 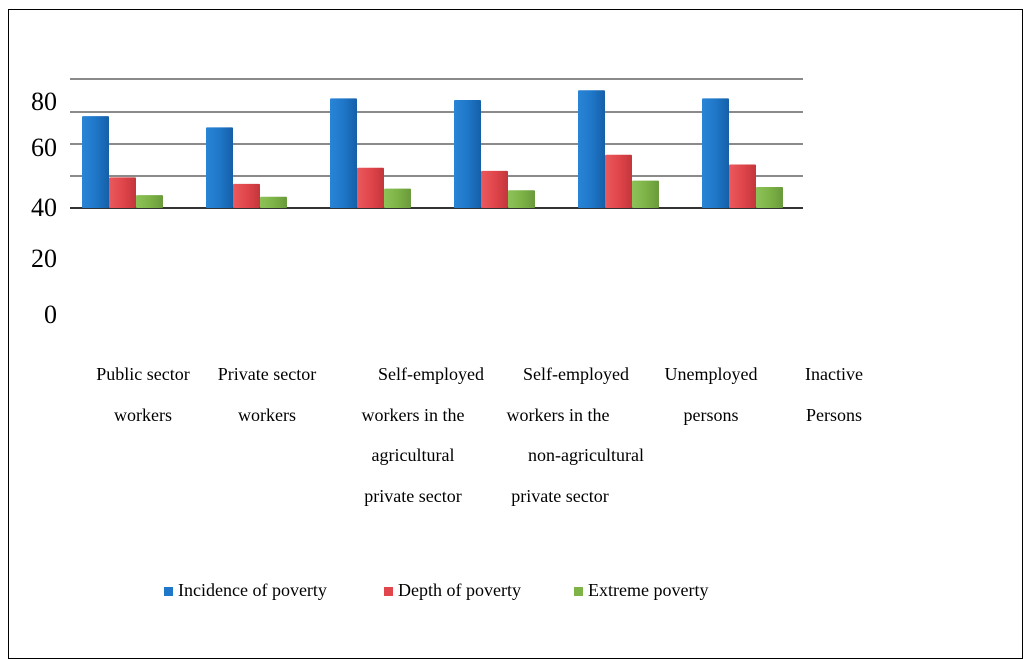 I want to click on category-label: Unemployed, so click(x=711, y=374).